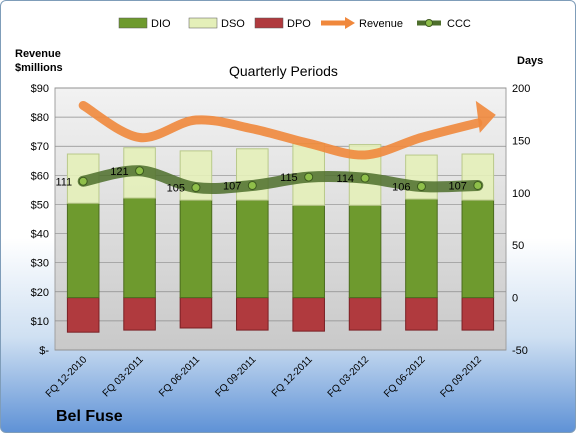 The width and height of the screenshot is (576, 433). Describe the element at coordinates (515, 299) in the screenshot. I see `right-tick-label: 0` at that location.